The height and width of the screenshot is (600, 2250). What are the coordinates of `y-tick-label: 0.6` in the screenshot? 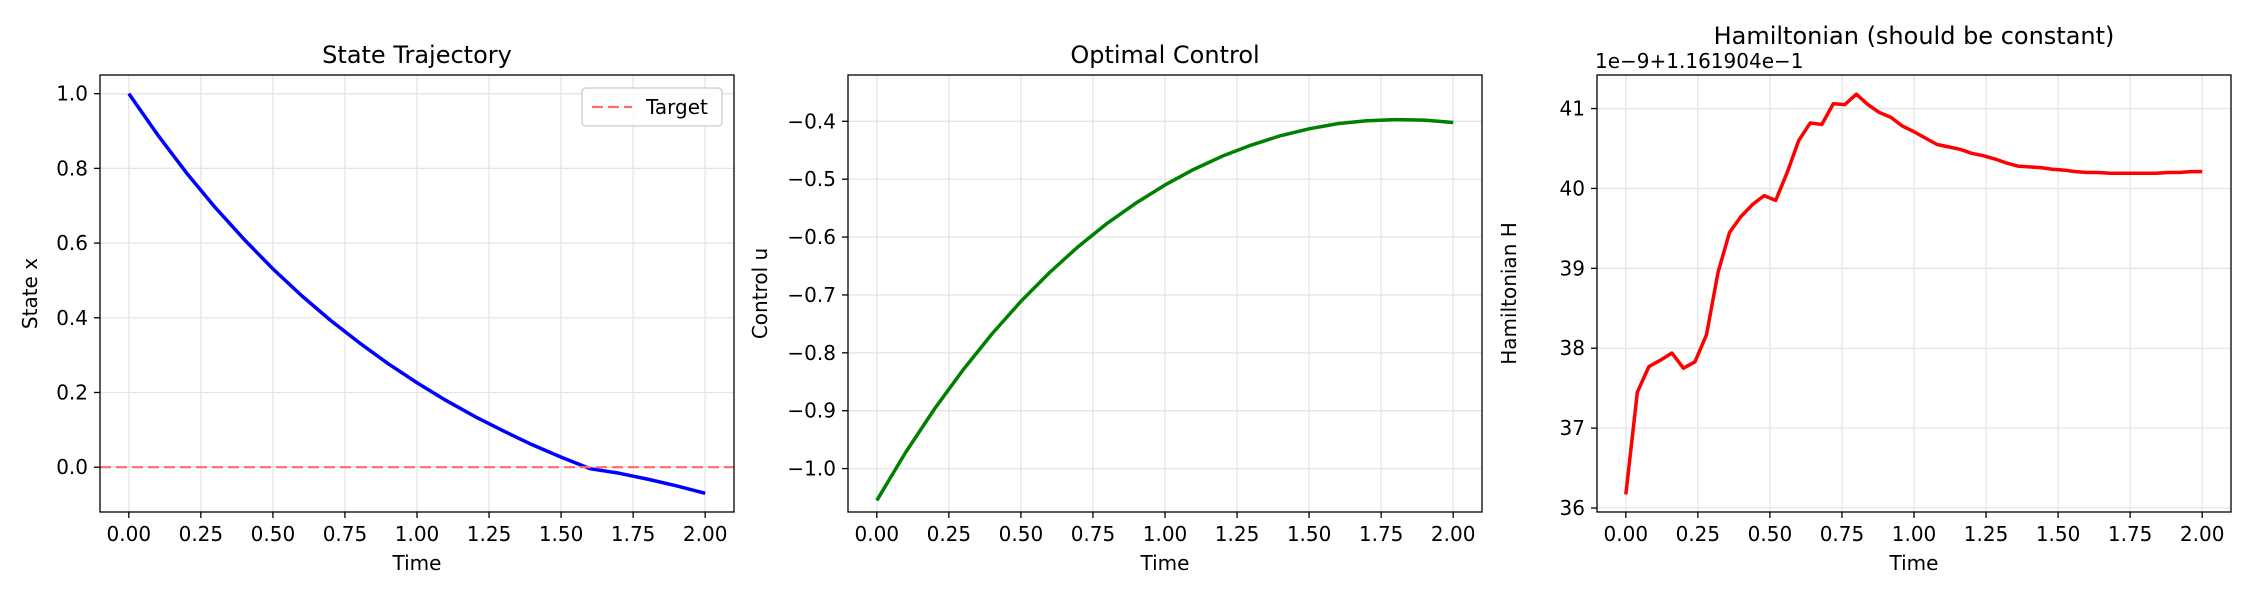 It's located at (72, 243).